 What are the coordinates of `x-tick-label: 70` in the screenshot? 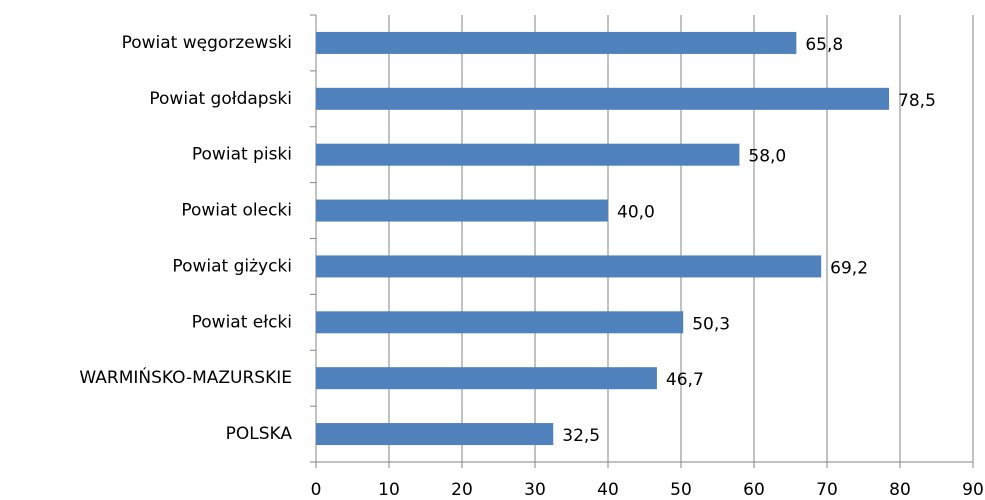 It's located at (827, 490).